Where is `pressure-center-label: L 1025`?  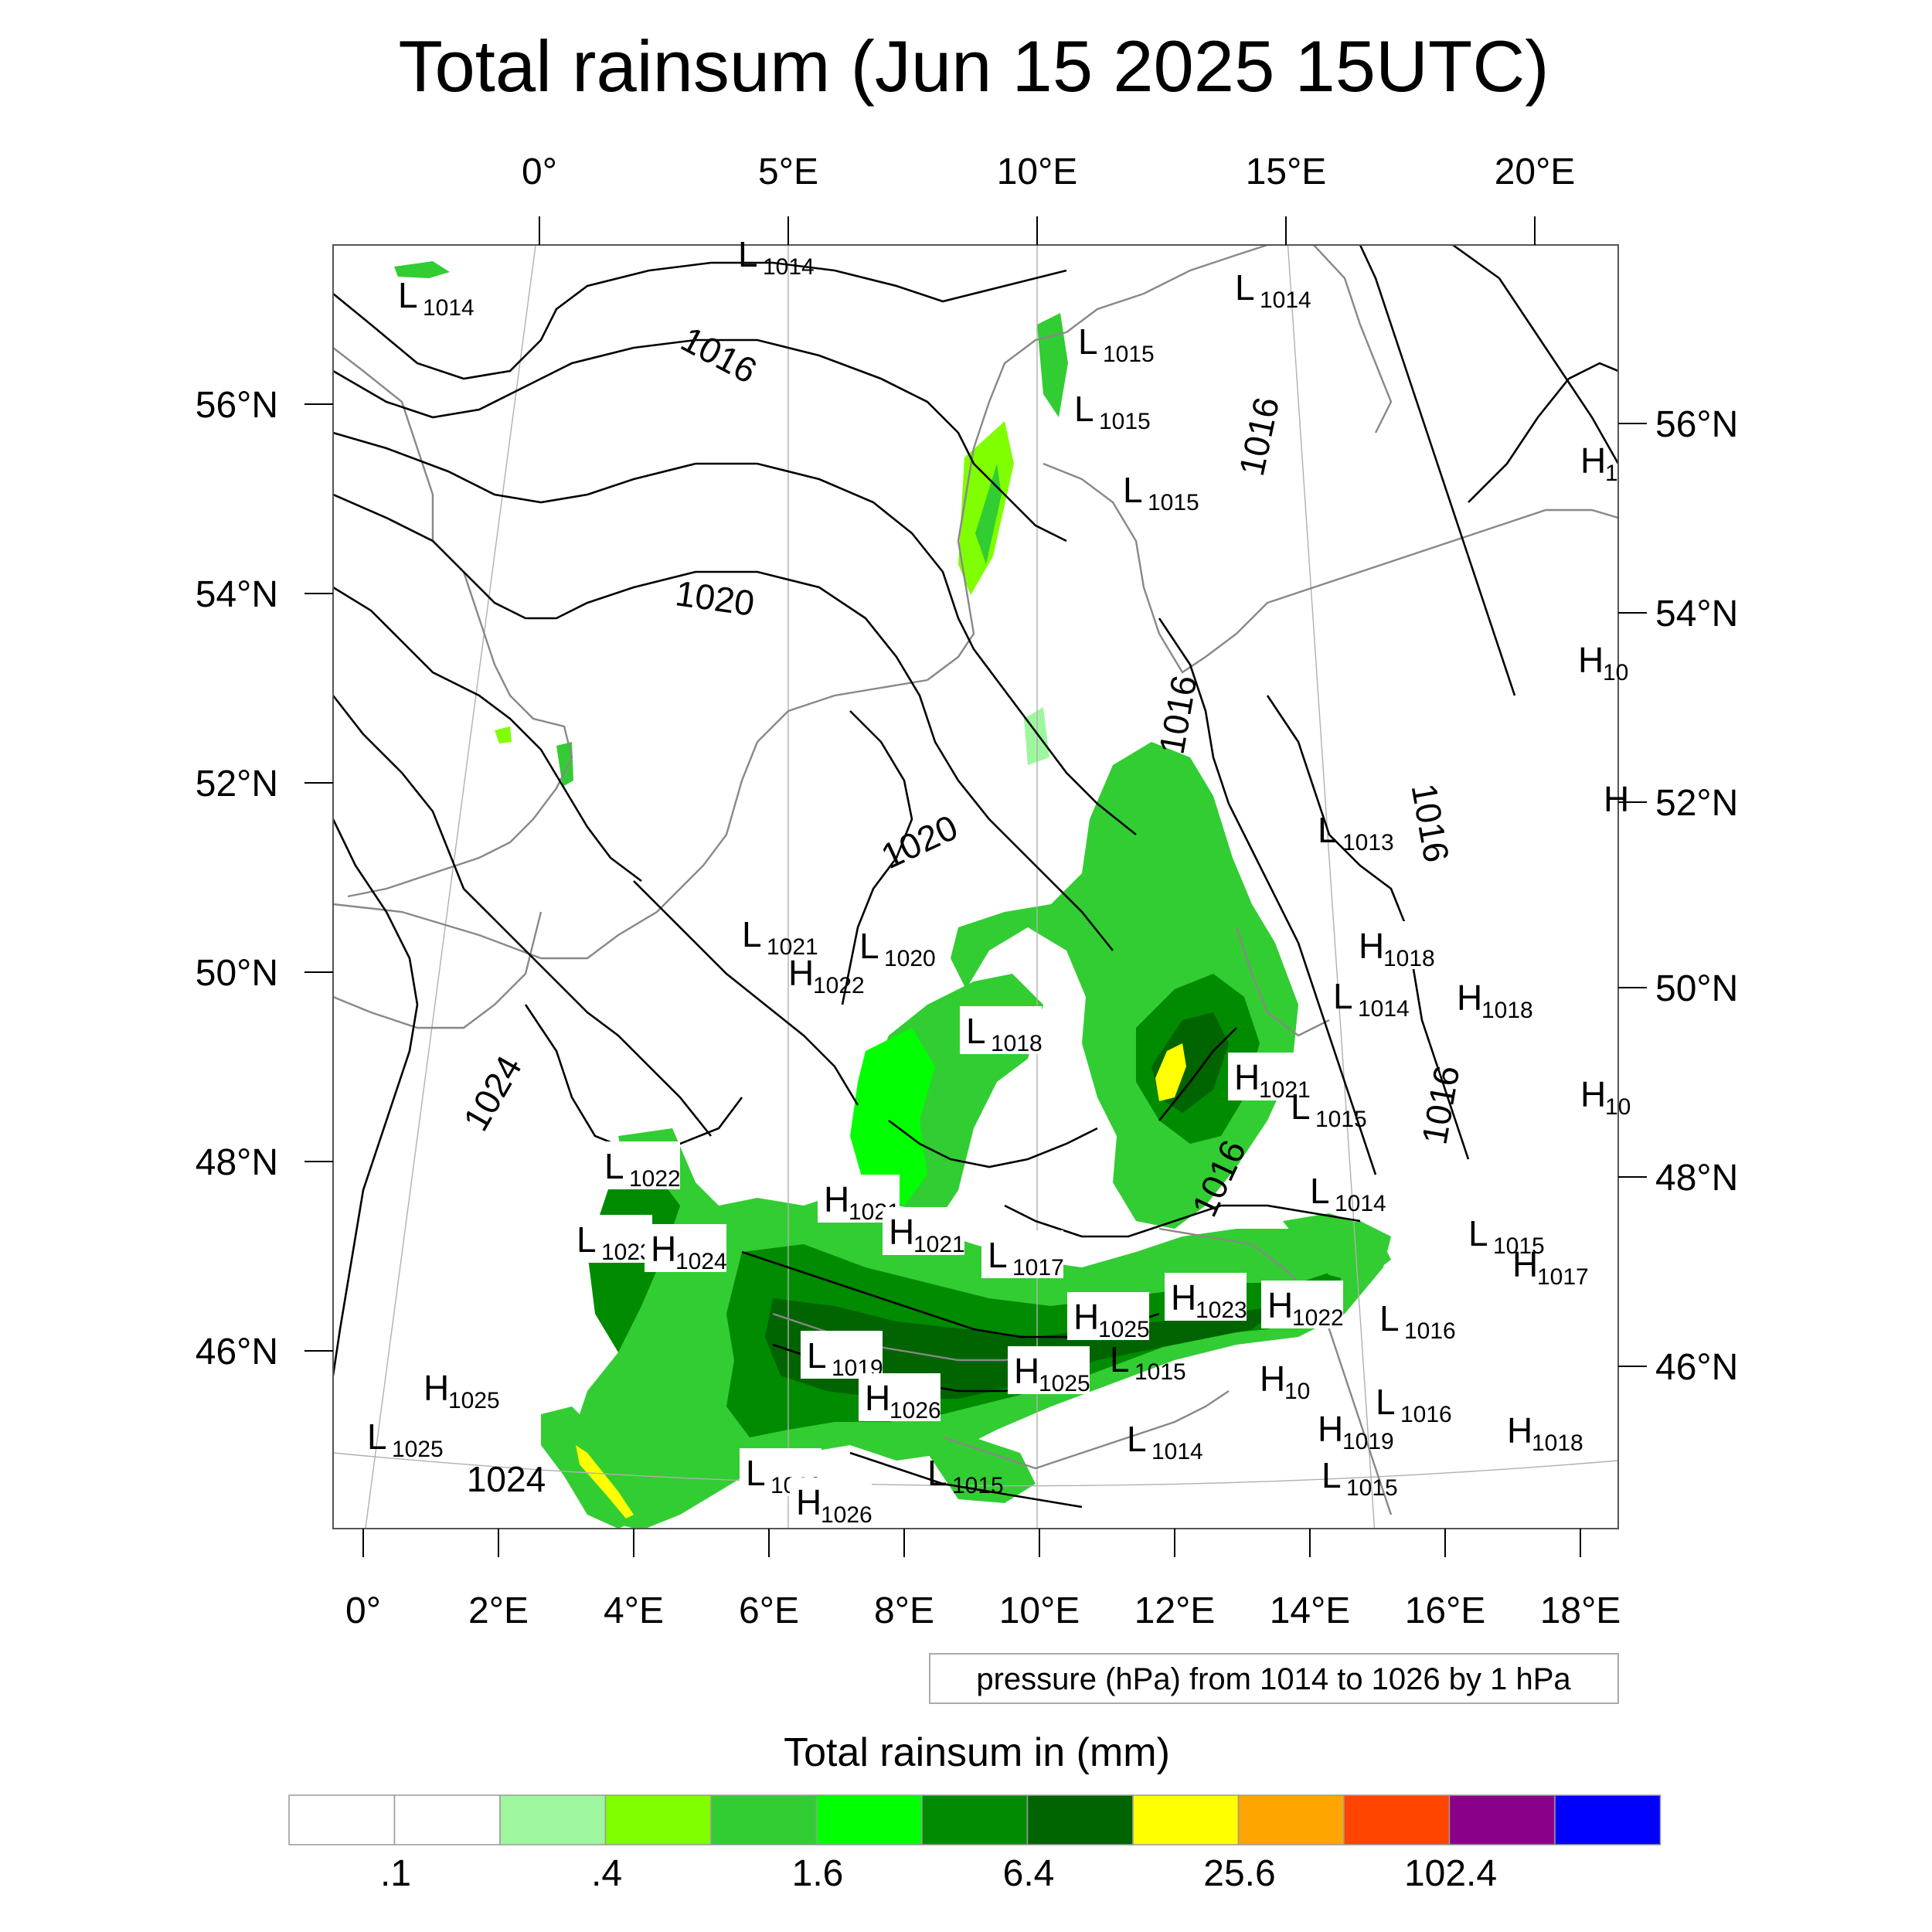
pressure-center-label: L 1025 is located at coordinates (406, 1440).